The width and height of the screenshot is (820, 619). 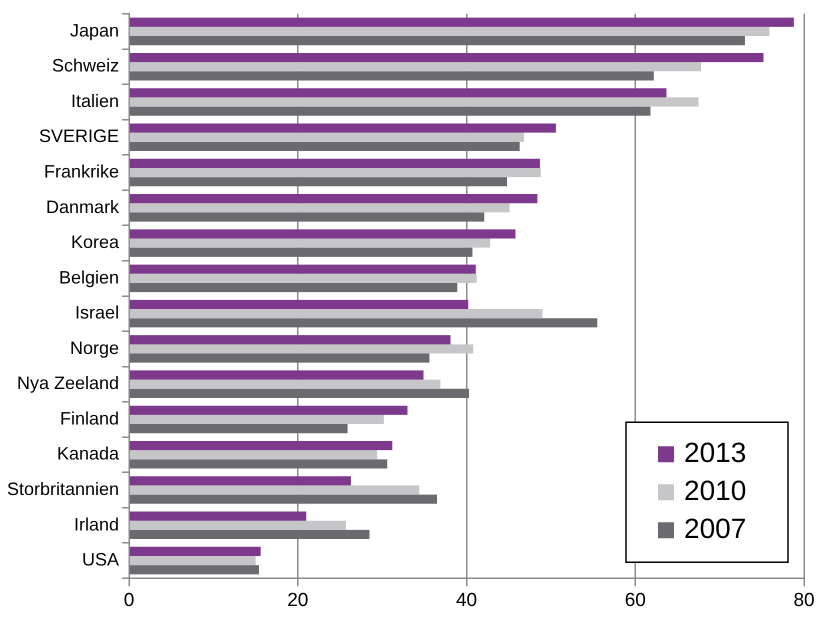 What do you see at coordinates (88, 454) in the screenshot?
I see `y-tick-label: Kanada` at bounding box center [88, 454].